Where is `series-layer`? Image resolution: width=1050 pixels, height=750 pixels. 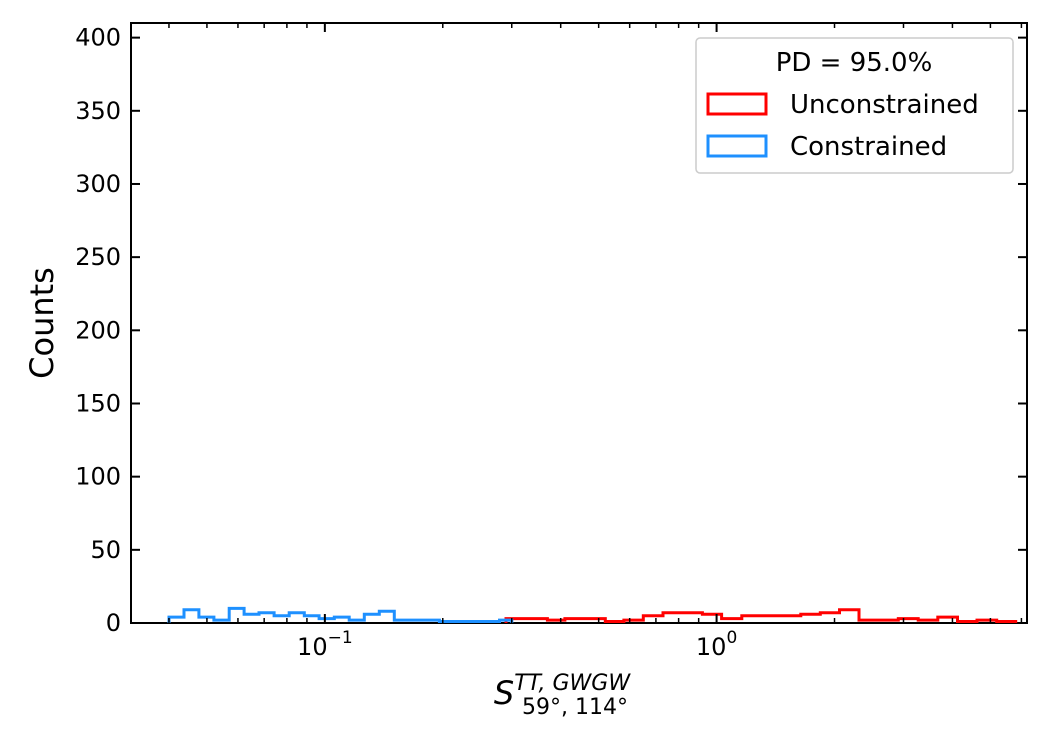 series-layer is located at coordinates (592, 614).